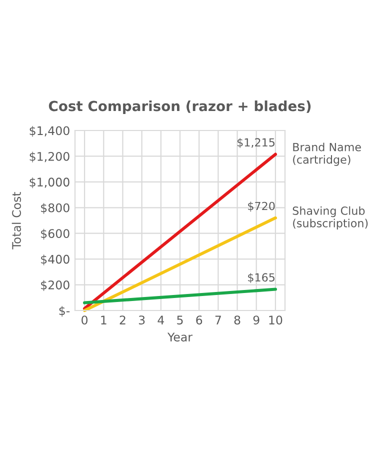  I want to click on y-tick-label: $600, so click(55, 234).